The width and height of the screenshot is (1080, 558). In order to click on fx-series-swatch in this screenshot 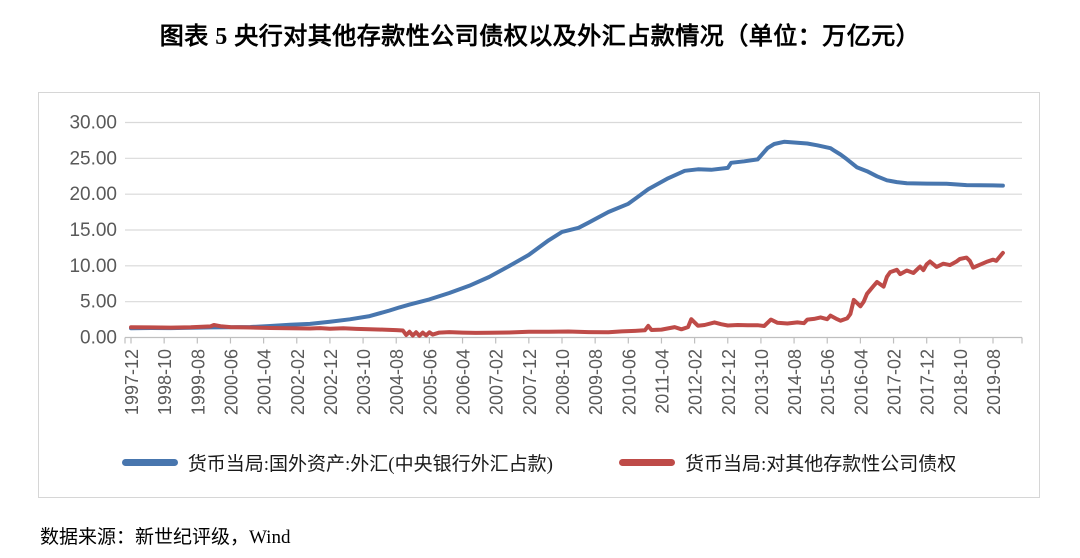, I will do `click(149, 462)`.